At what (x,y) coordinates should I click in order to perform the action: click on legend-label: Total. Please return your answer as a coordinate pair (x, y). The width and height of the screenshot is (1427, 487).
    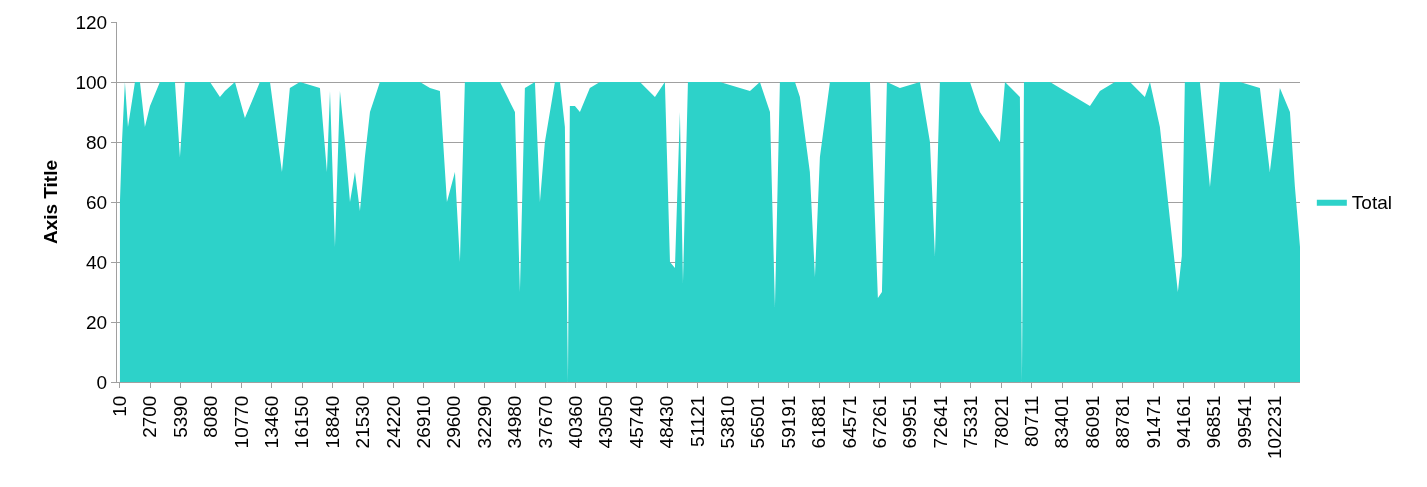
    Looking at the image, I should click on (1371, 203).